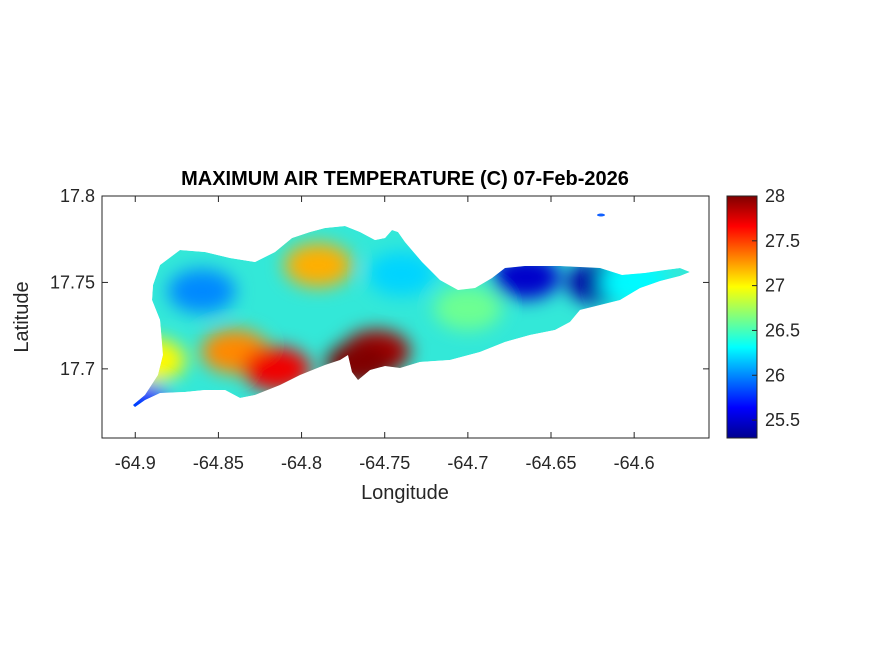 Image resolution: width=875 pixels, height=656 pixels. I want to click on x-tick-label: -64.8, so click(301, 463).